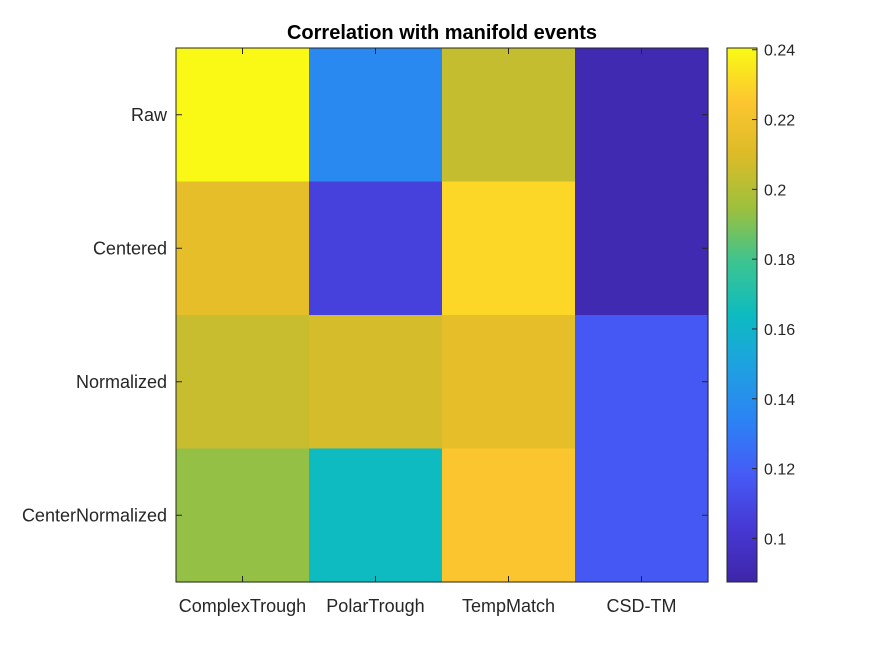  I want to click on colorbar-tick-label: 0.16, so click(779, 330).